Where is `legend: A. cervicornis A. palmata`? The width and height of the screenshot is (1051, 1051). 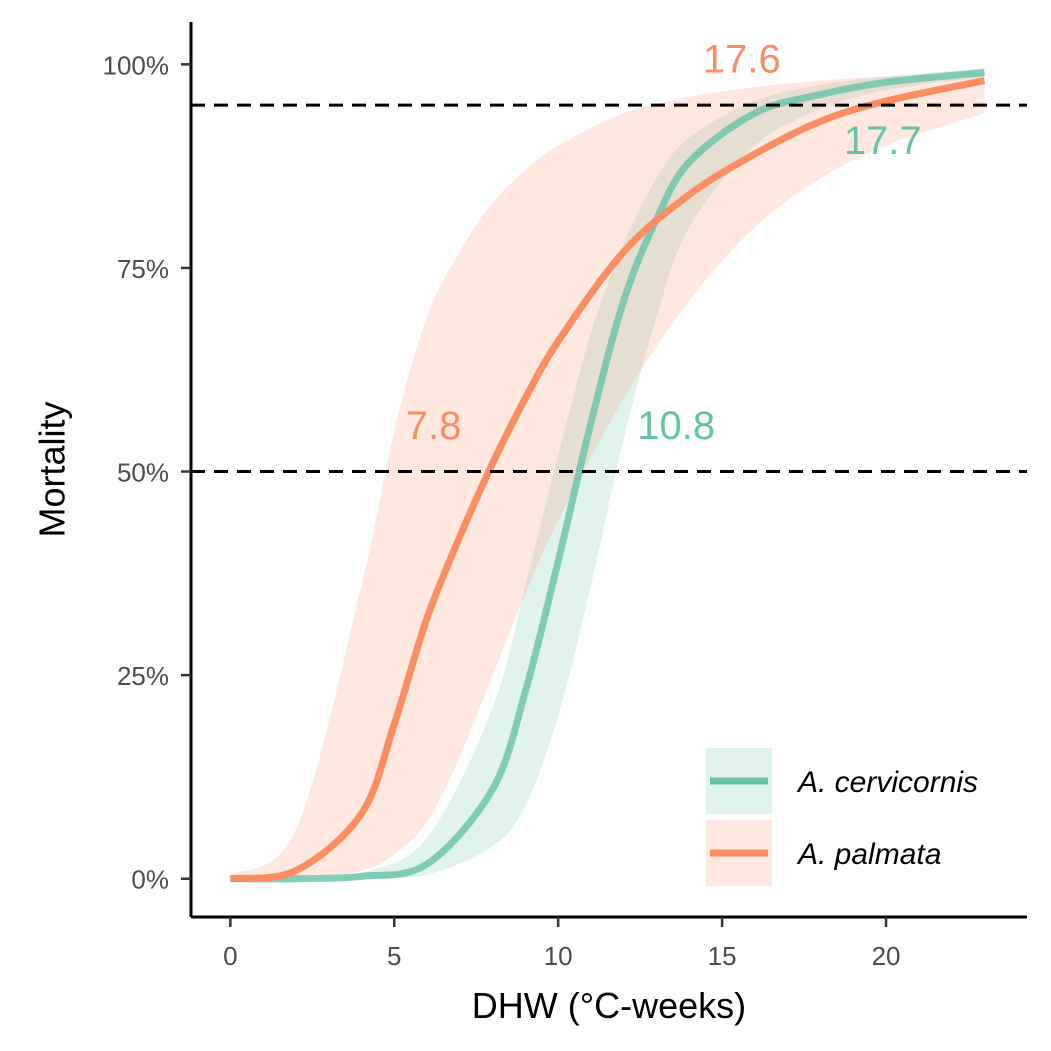 legend: A. cervicornis A. palmata is located at coordinates (842, 817).